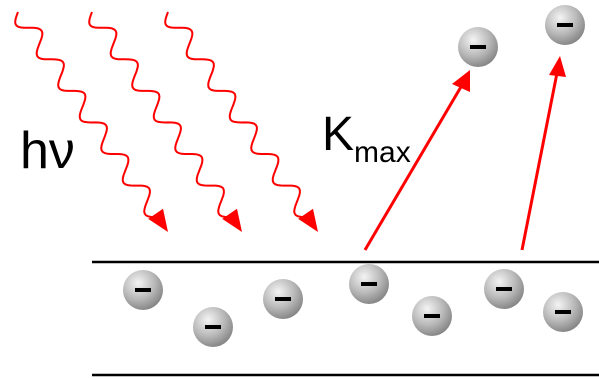 Image resolution: width=599 pixels, height=380 pixels. Describe the element at coordinates (382, 152) in the screenshot. I see `kinetic-energy-subscript: max` at that location.